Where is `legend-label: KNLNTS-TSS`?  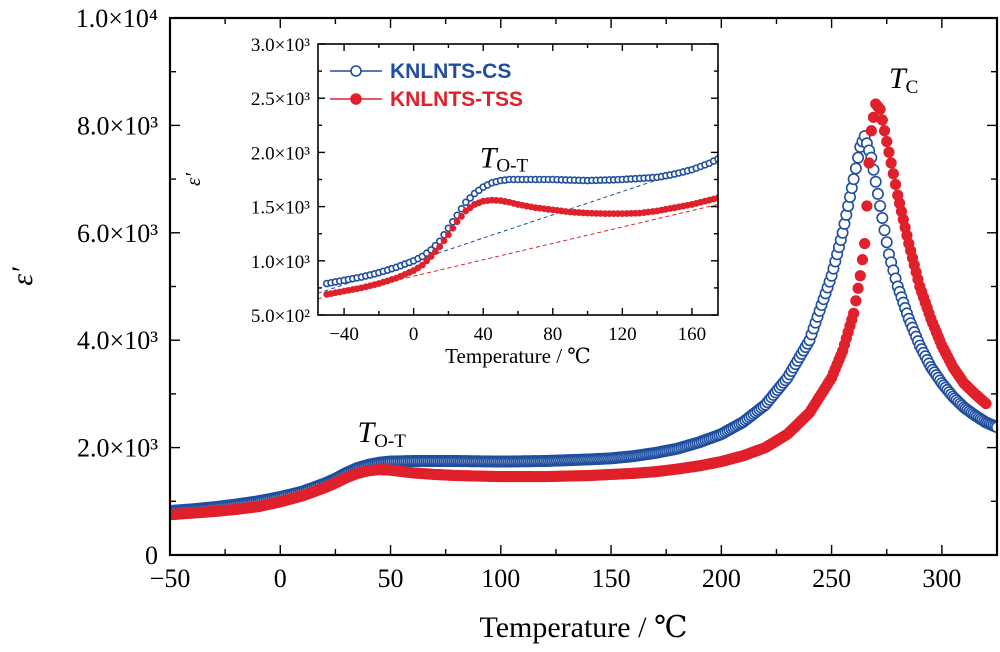 legend-label: KNLNTS-TSS is located at coordinates (456, 99).